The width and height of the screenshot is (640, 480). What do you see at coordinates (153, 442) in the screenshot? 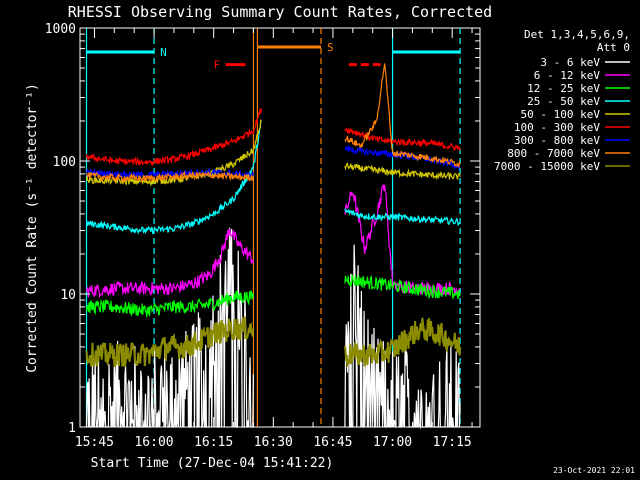
I see `x-tick-label: 16:00` at bounding box center [153, 442].